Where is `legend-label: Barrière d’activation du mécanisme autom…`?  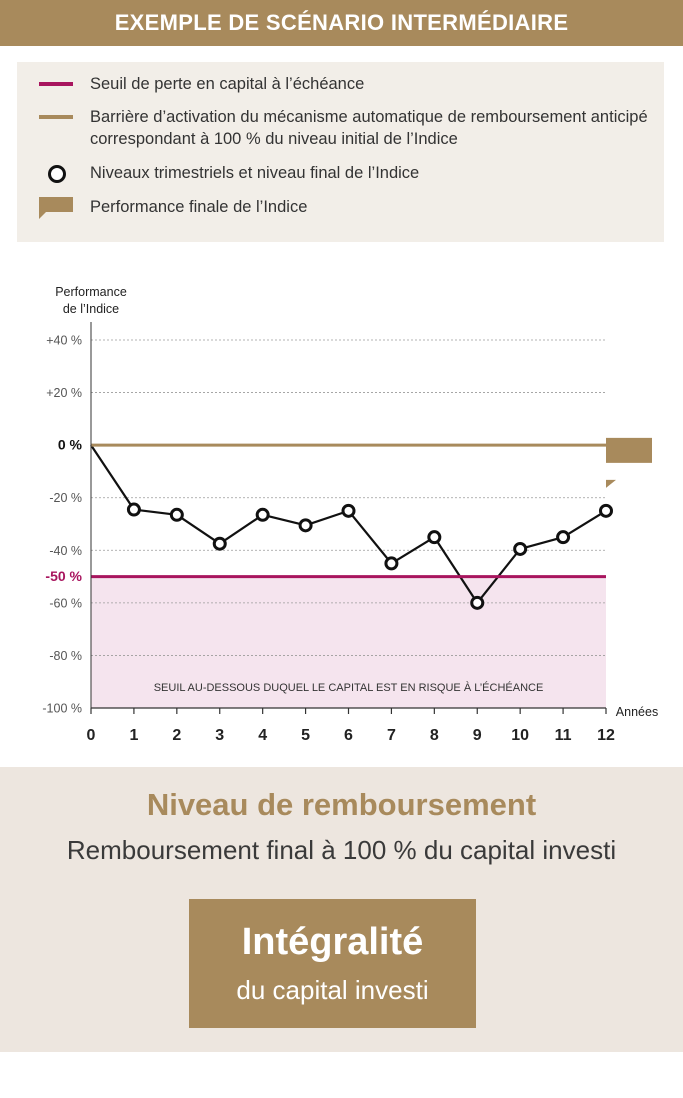
legend-label: Barrière d’activation du mécanisme autom… is located at coordinates (369, 128).